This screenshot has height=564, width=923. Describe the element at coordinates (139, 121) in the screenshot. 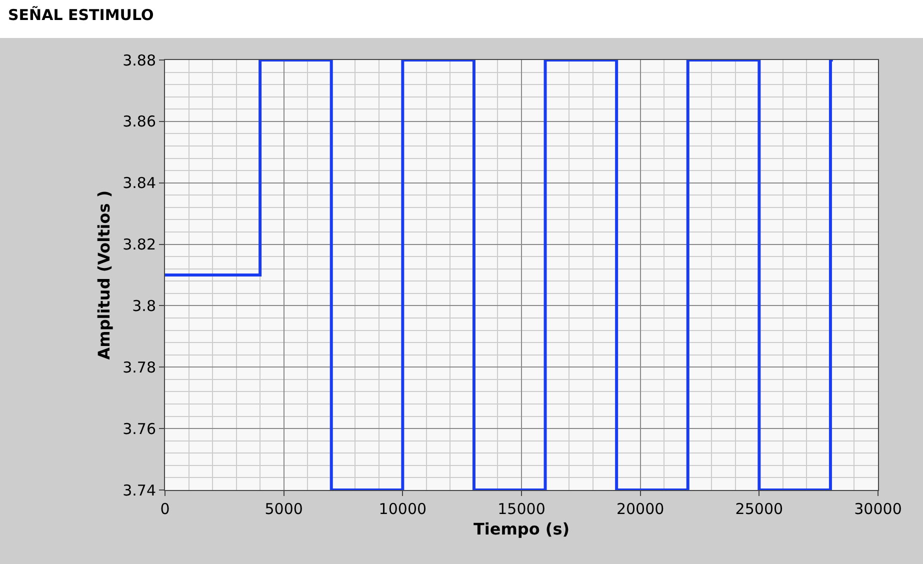

I see `y-tick-label: 3.86` at that location.